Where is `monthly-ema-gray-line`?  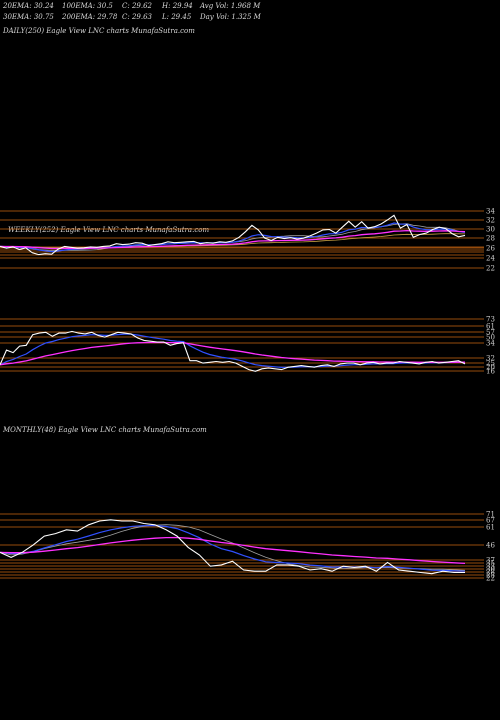 monthly-ema-gray-line is located at coordinates (233, 547).